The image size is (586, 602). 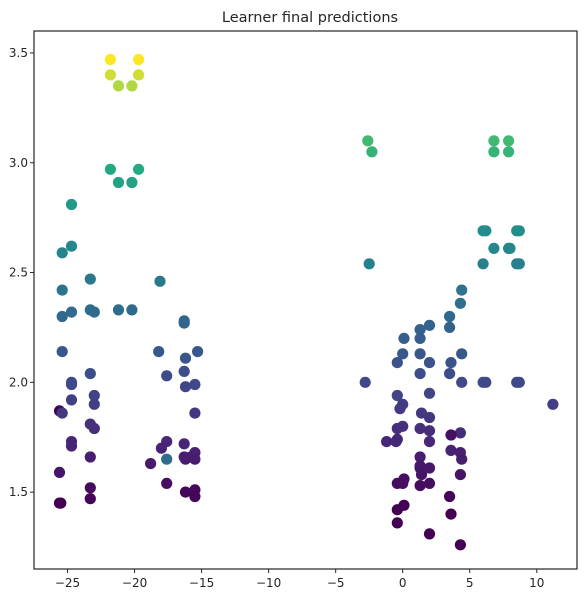 I want to click on y-tick-label-3: 3.0, so click(x=18, y=163).